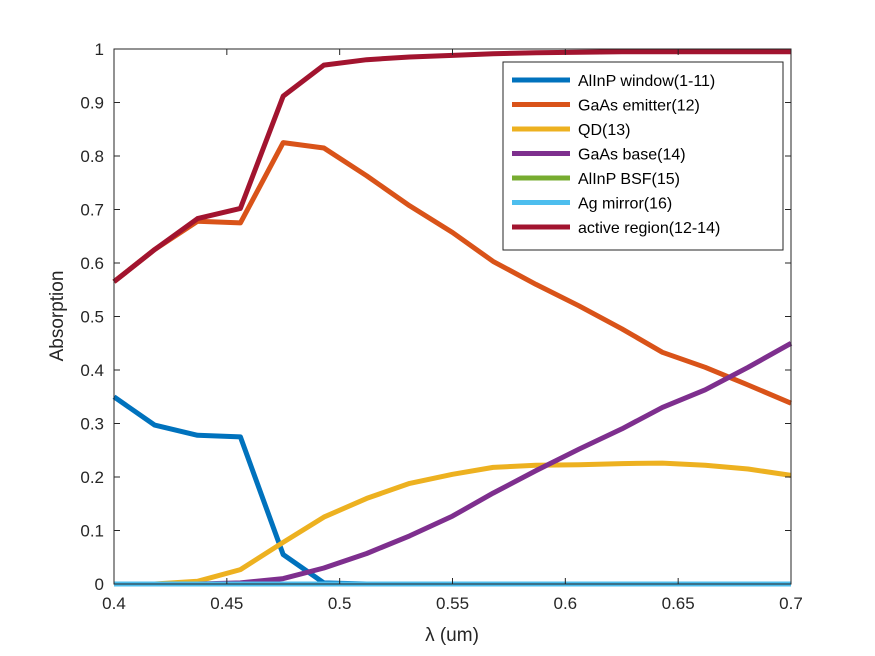 The width and height of the screenshot is (875, 656). Describe the element at coordinates (92, 210) in the screenshot. I see `y-tick-label: 0.7` at that location.